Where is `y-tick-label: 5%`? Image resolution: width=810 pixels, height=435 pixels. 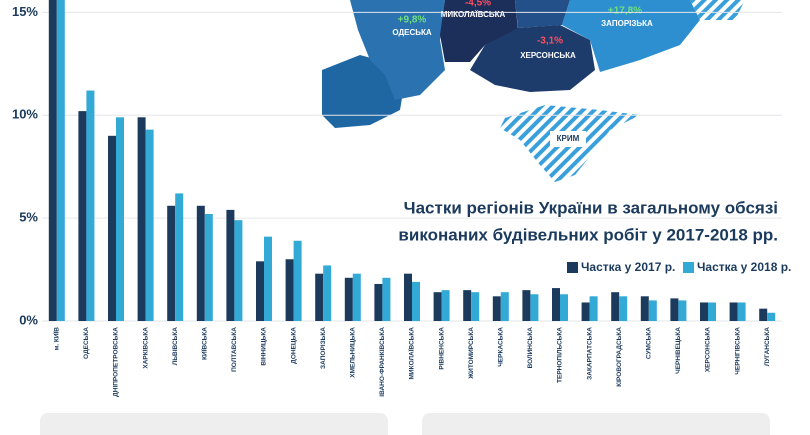 y-tick-label: 5% is located at coordinates (28, 217).